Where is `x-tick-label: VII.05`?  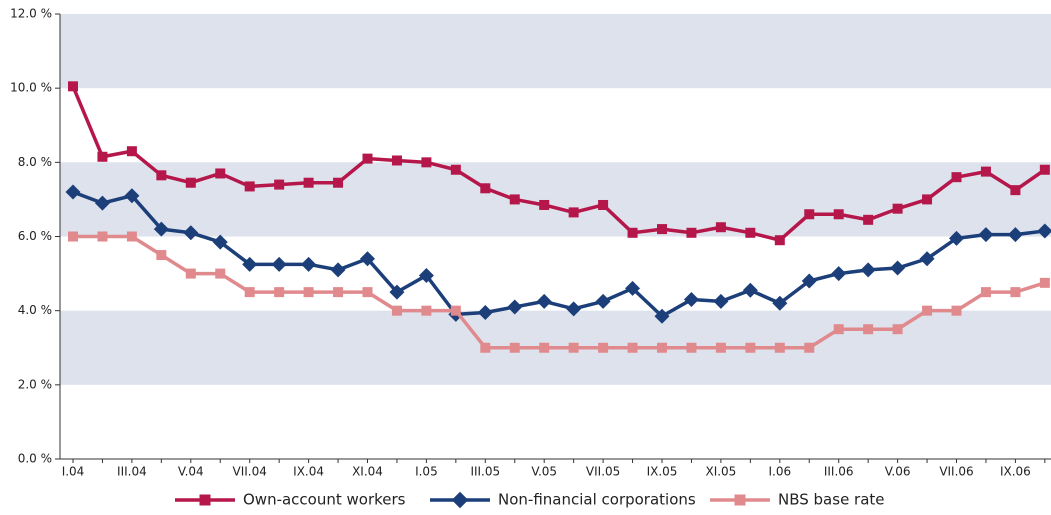 x-tick-label: VII.05 is located at coordinates (603, 472).